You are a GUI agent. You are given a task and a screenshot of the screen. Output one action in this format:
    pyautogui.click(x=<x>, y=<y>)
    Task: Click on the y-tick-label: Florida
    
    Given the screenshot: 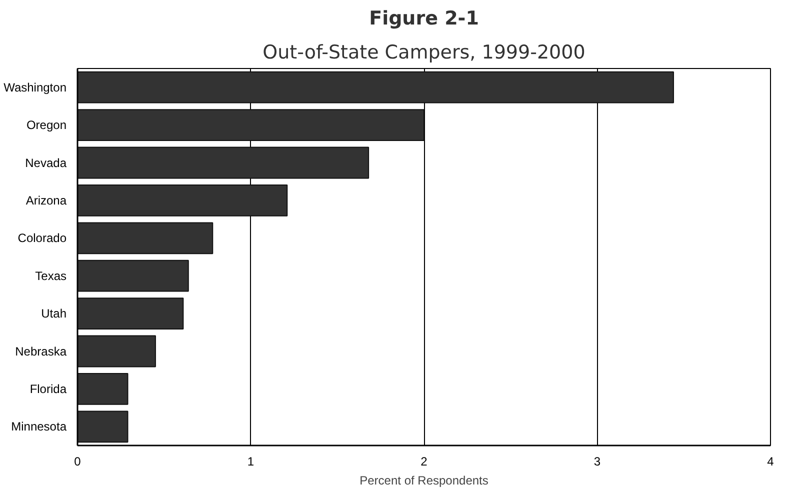 What is the action you would take?
    pyautogui.click(x=48, y=389)
    